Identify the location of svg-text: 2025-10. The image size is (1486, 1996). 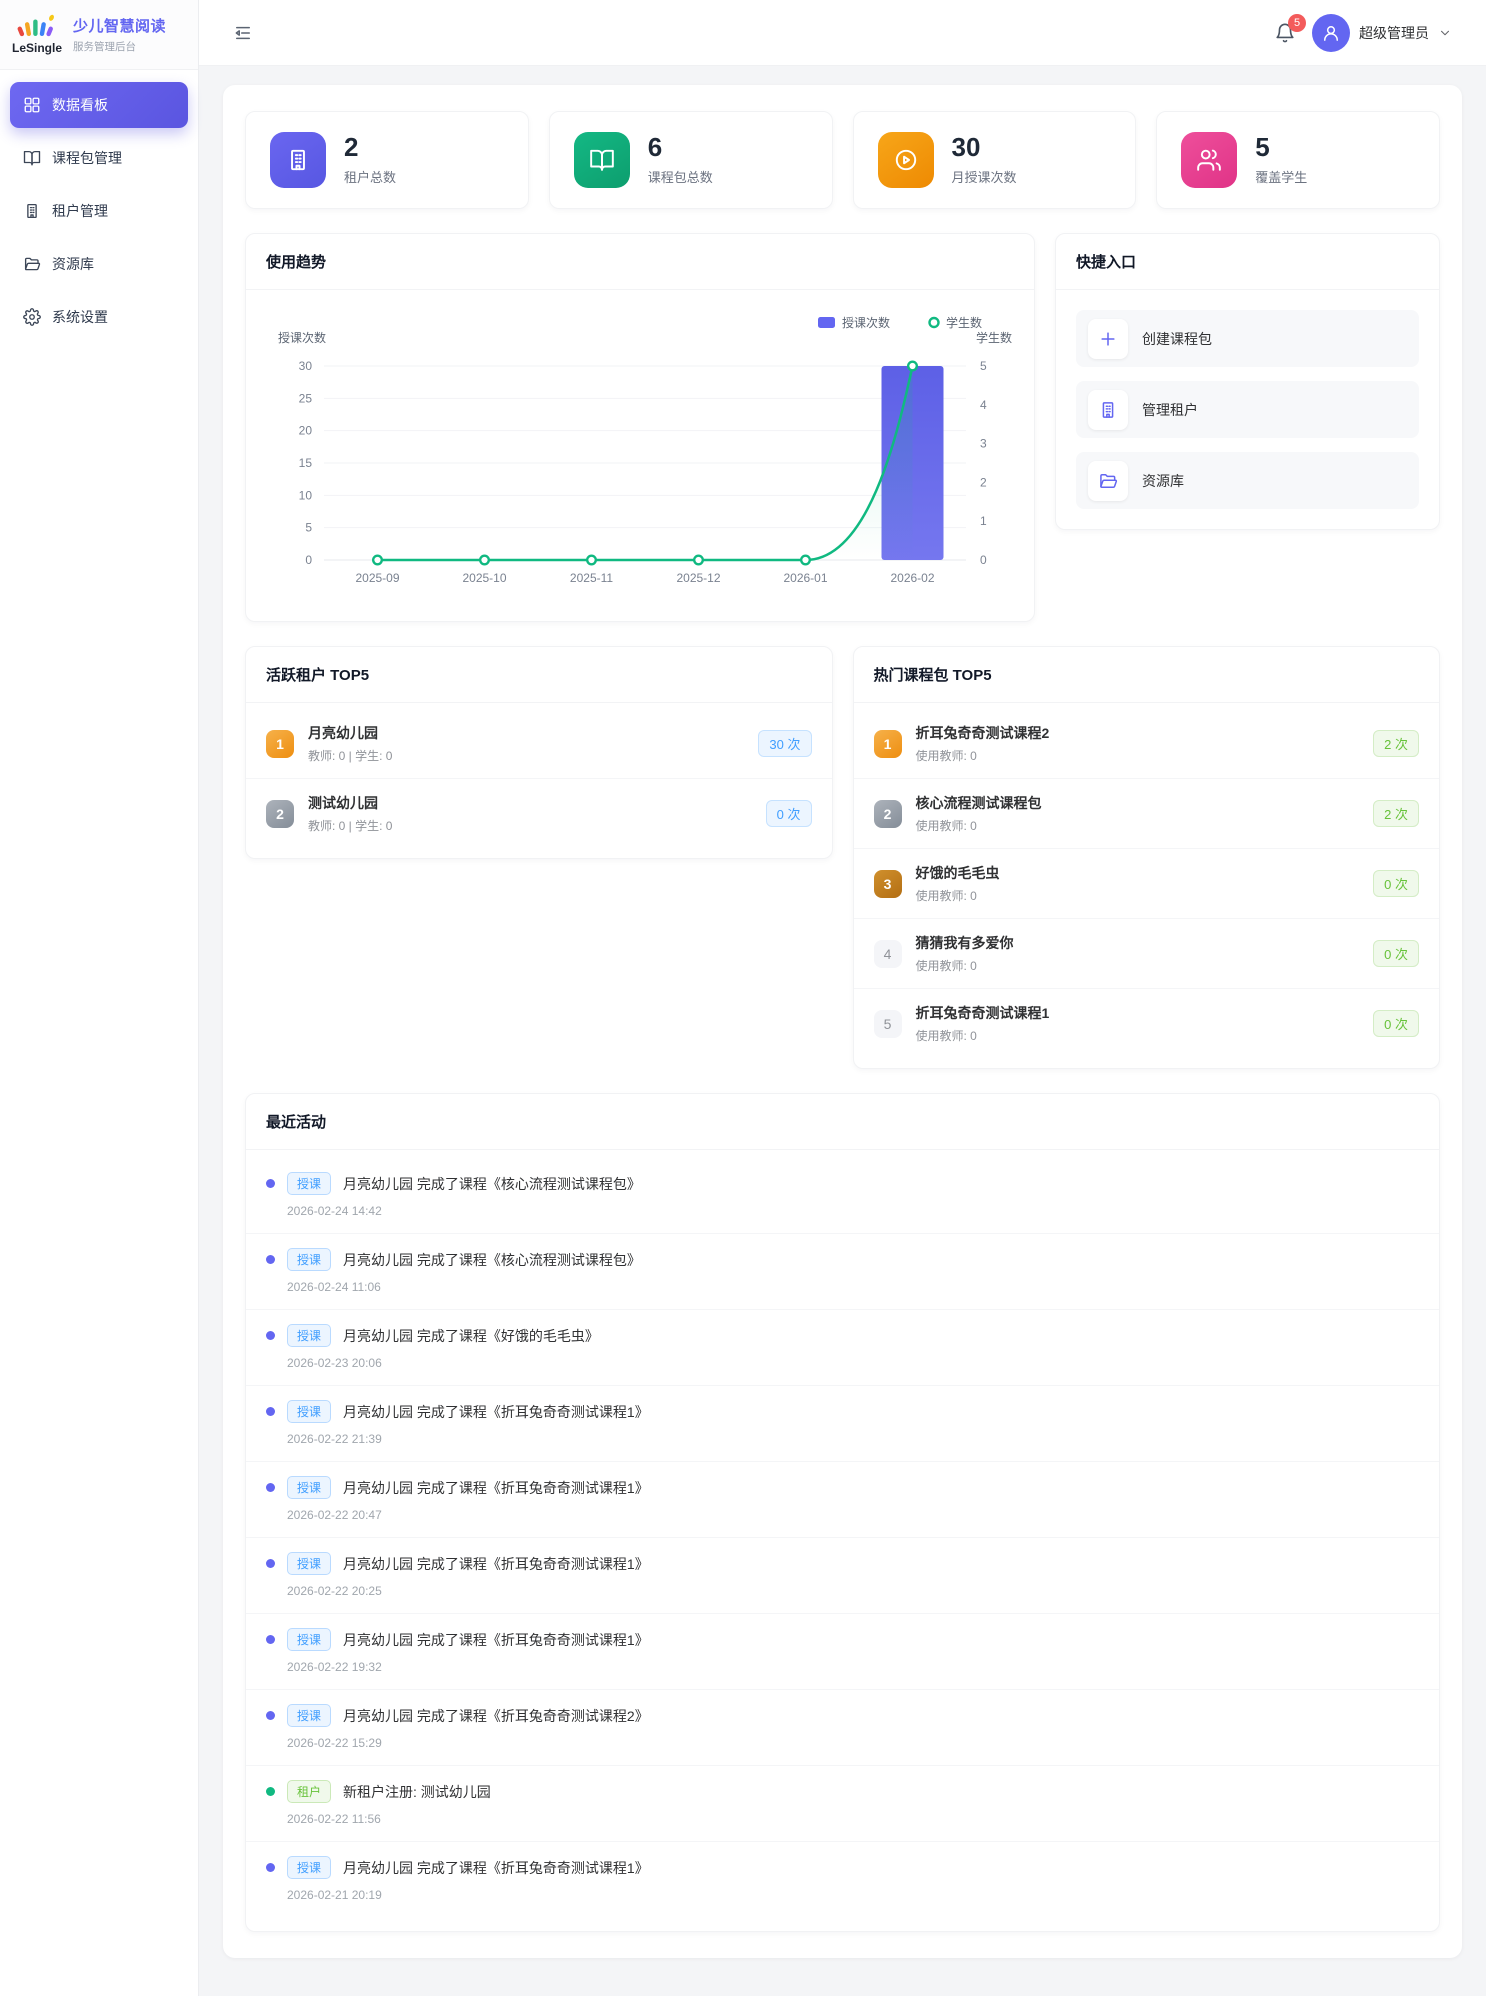
(484, 578).